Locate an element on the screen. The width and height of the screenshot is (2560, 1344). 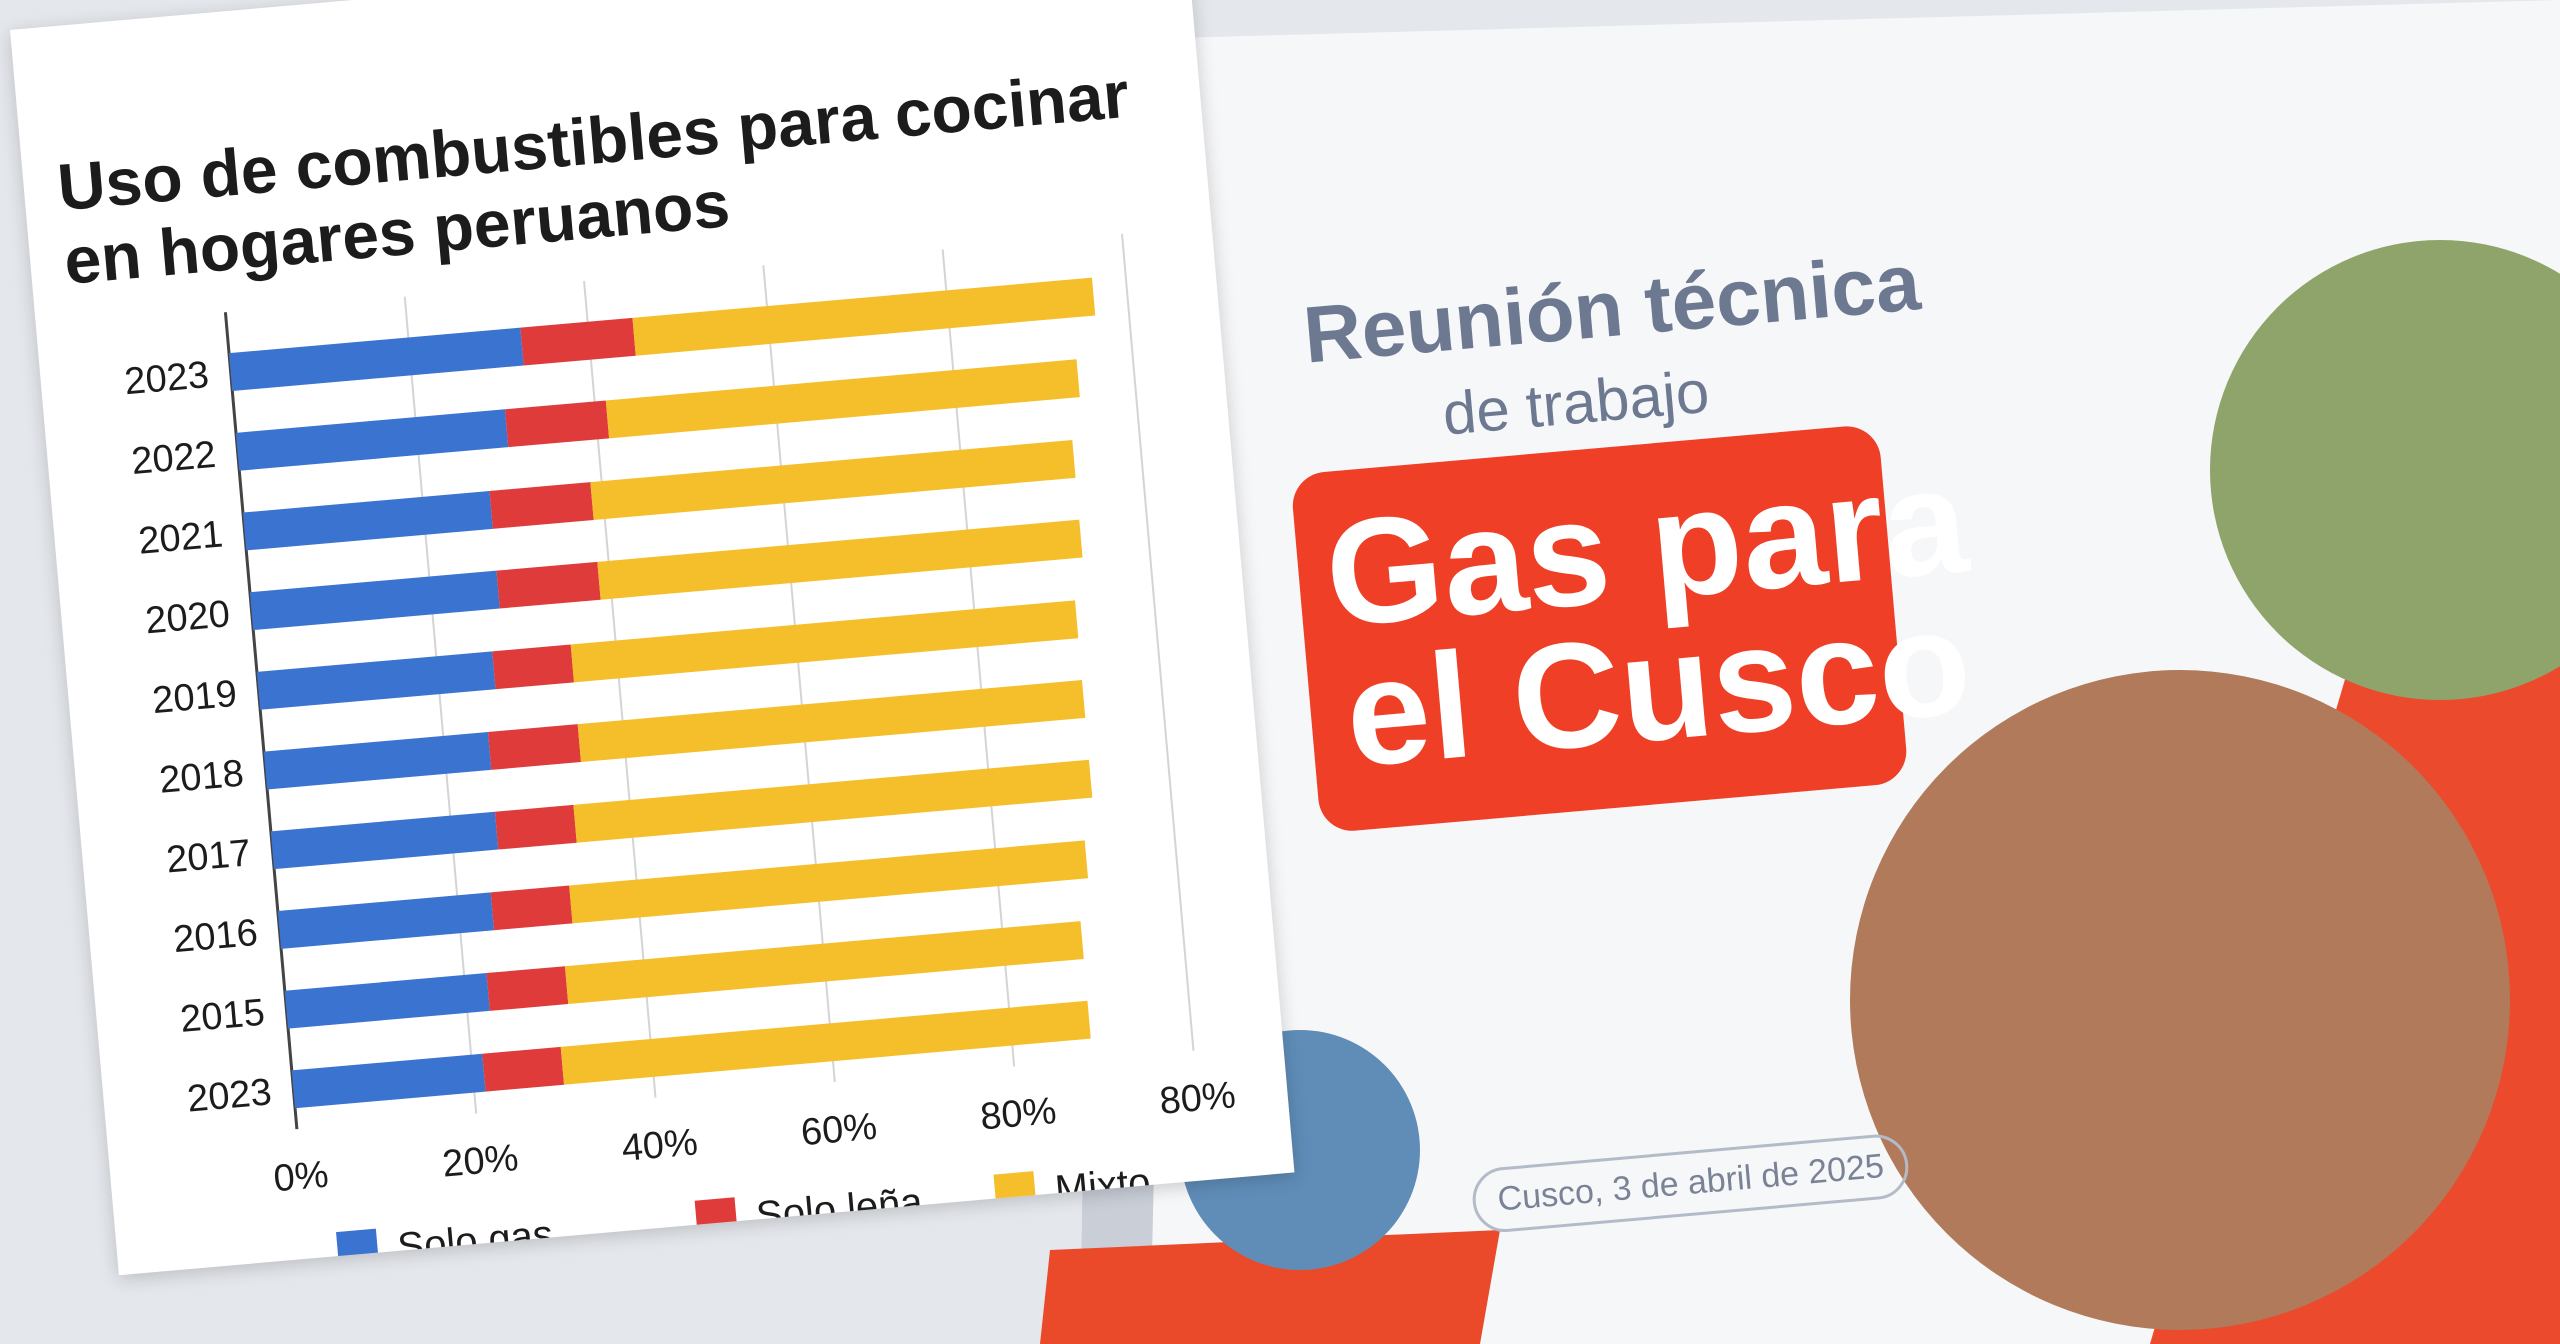
cooking-photo-circle is located at coordinates (2385, 470).